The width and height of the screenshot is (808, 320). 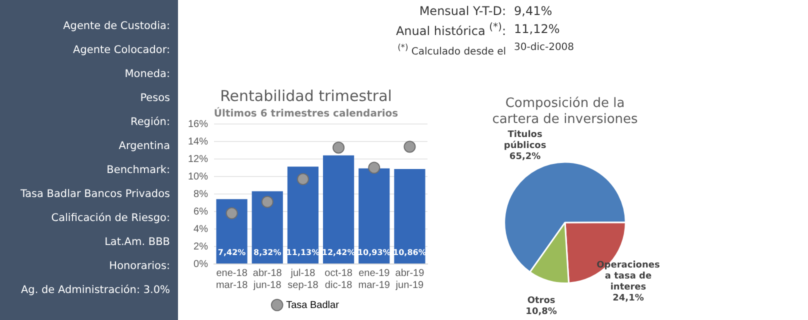 What do you see at coordinates (232, 279) in the screenshot?
I see `x-tick-label: ene-18 mar-18` at bounding box center [232, 279].